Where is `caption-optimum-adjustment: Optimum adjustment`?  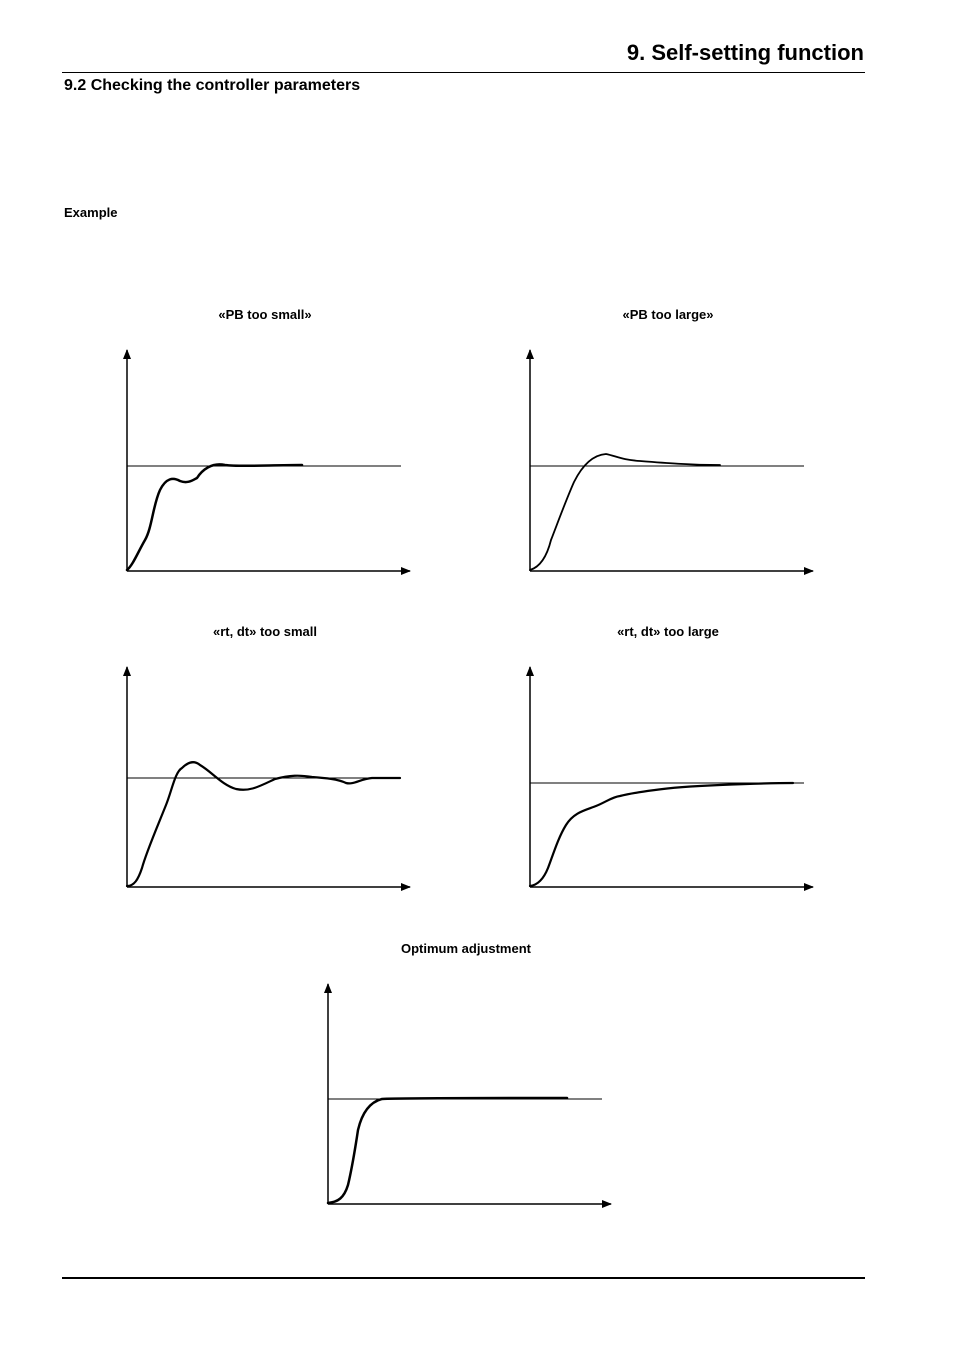 caption-optimum-adjustment: Optimum adjustment is located at coordinates (465, 948).